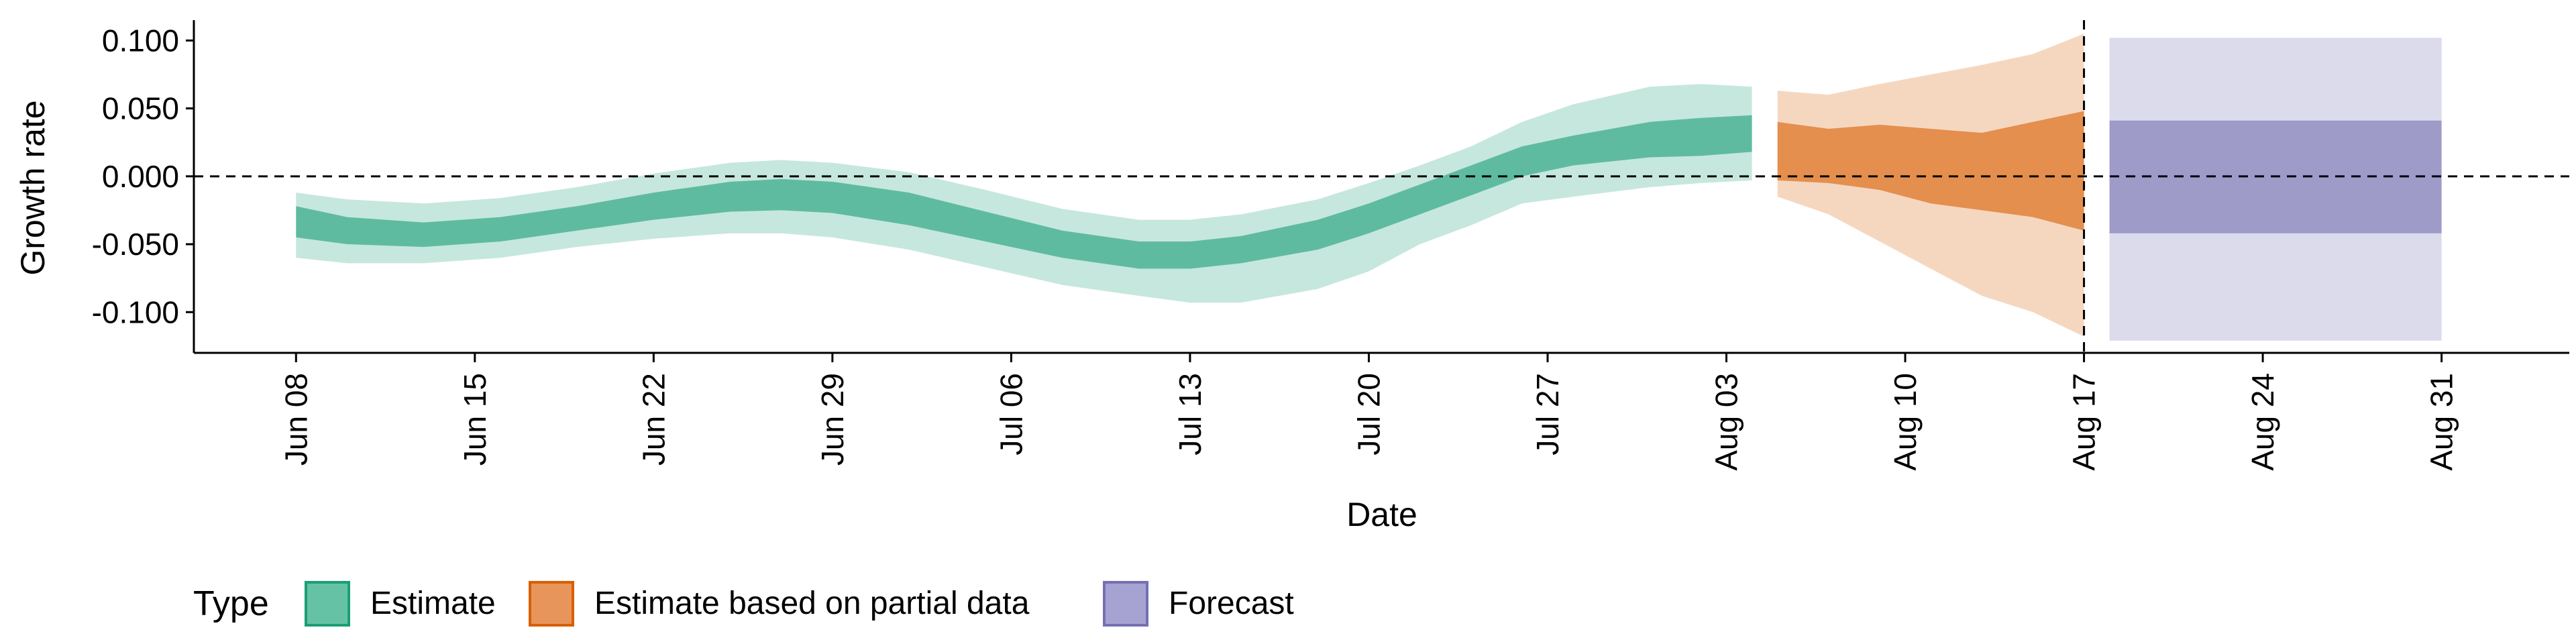  I want to click on x-tick-label: Jun 08, so click(295, 419).